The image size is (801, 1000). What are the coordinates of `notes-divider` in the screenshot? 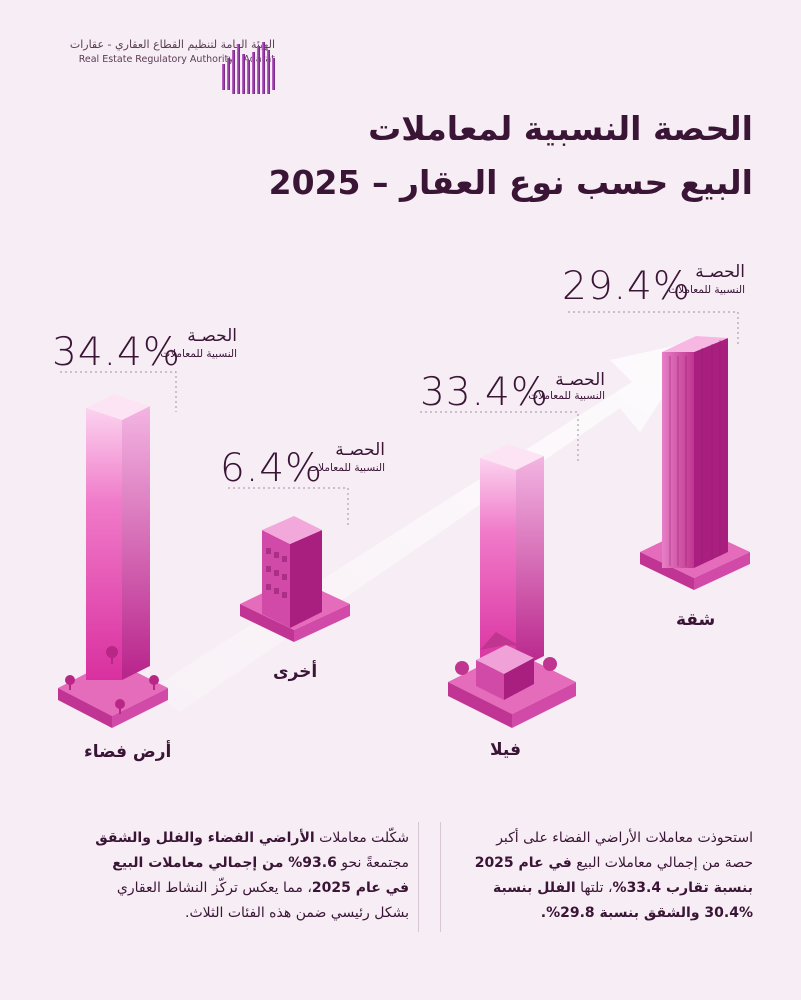 It's located at (418, 877).